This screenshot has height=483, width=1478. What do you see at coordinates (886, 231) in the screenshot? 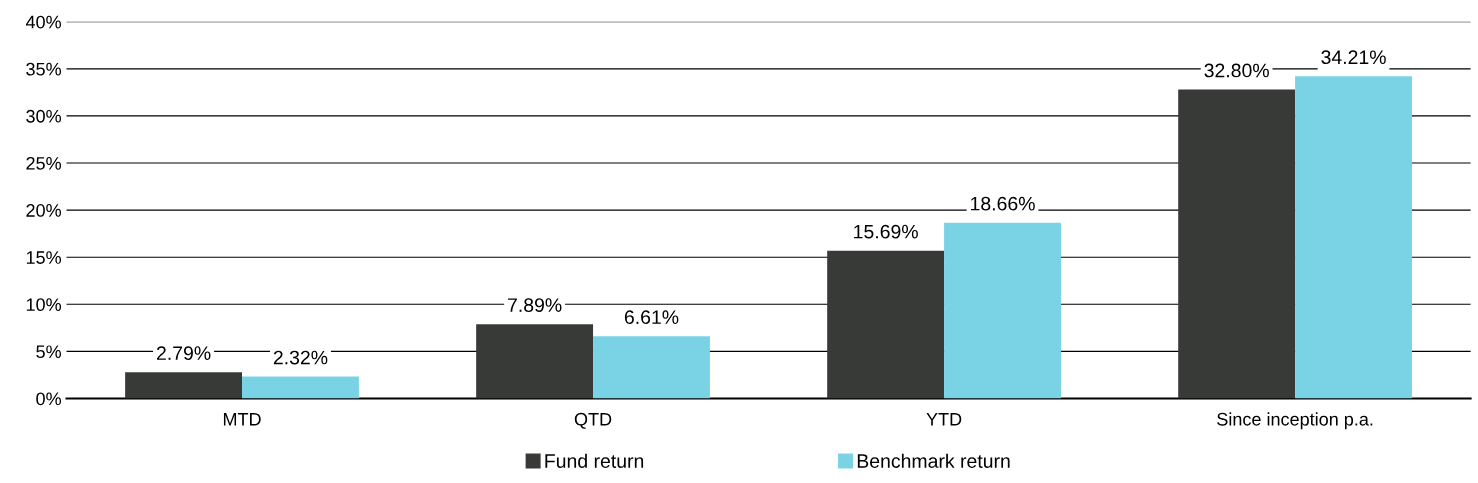
I see `data-label: 15.69%` at bounding box center [886, 231].